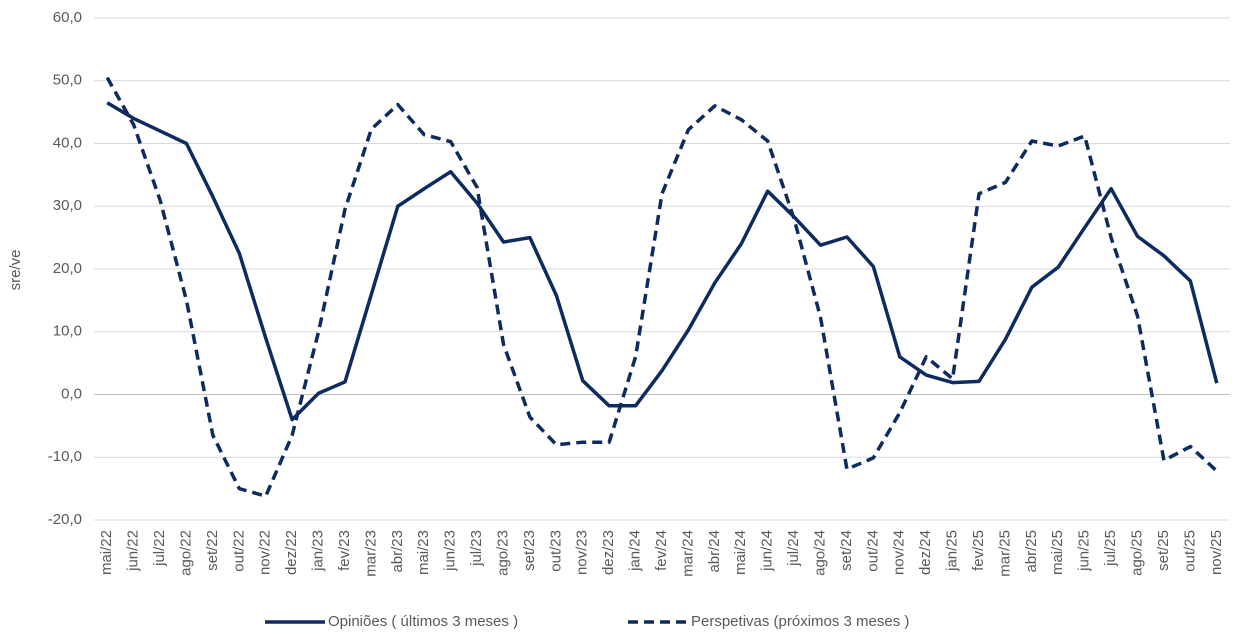  Describe the element at coordinates (767, 551) in the screenshot. I see `x-tick-label: jun/24` at that location.